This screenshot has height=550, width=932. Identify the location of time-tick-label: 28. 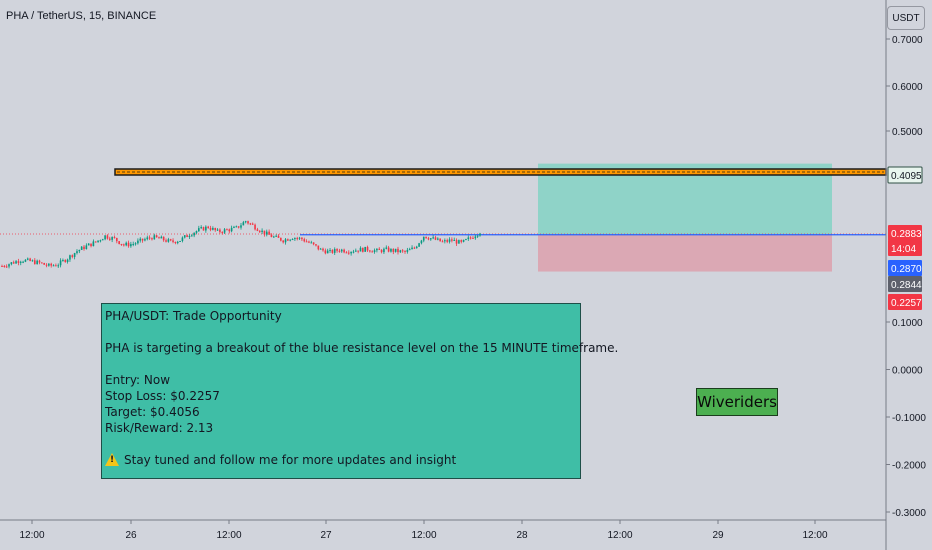
(522, 535).